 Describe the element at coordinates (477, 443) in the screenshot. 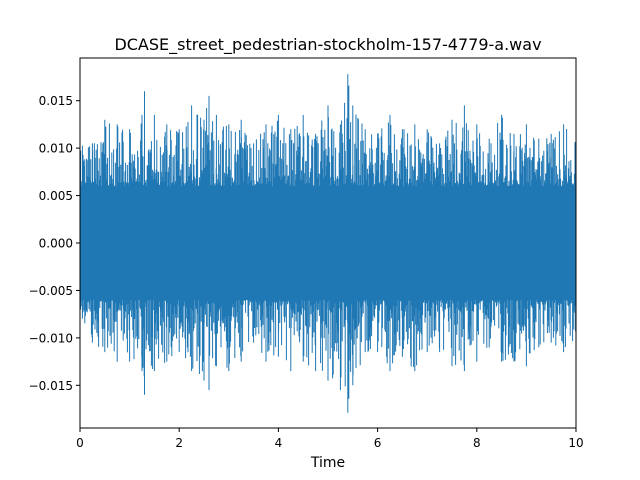

I see `x-tick-label: 8` at that location.